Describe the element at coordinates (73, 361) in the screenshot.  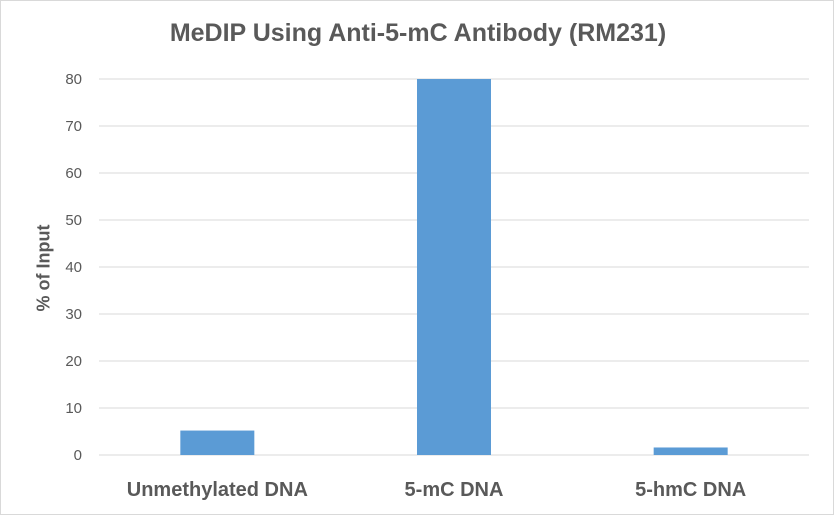
I see `y-tick-label-20: 20` at that location.